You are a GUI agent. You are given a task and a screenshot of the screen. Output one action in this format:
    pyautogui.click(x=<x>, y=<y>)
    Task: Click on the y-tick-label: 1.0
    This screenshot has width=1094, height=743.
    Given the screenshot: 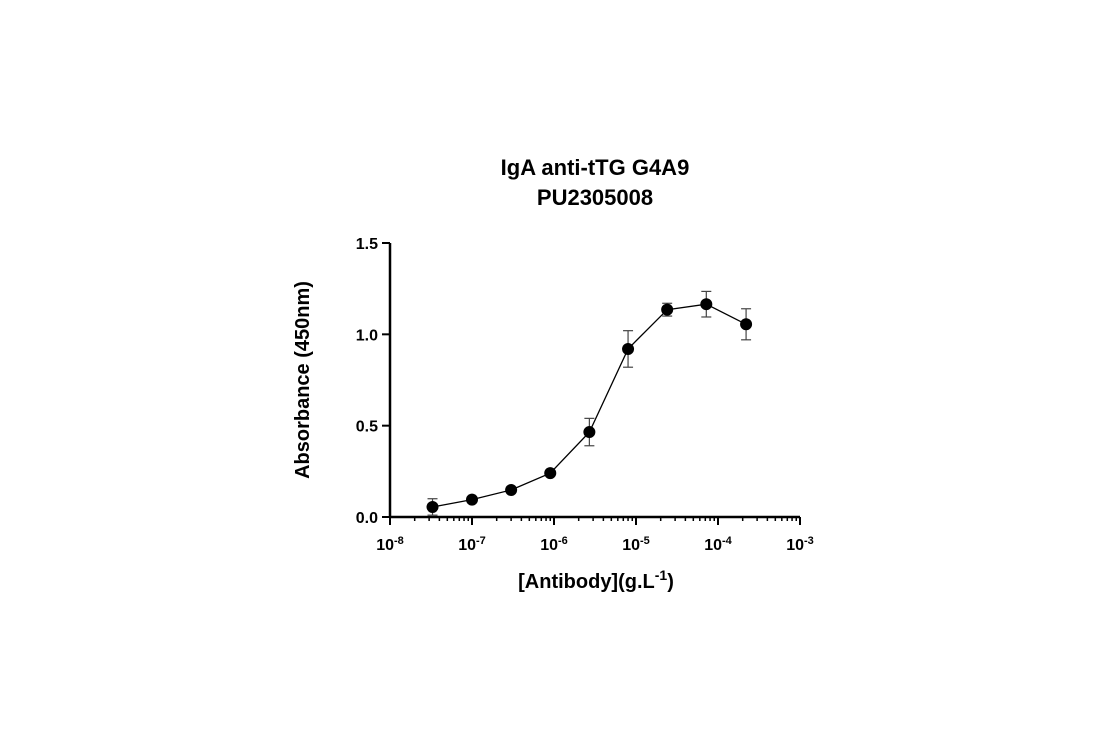 What is the action you would take?
    pyautogui.click(x=367, y=335)
    